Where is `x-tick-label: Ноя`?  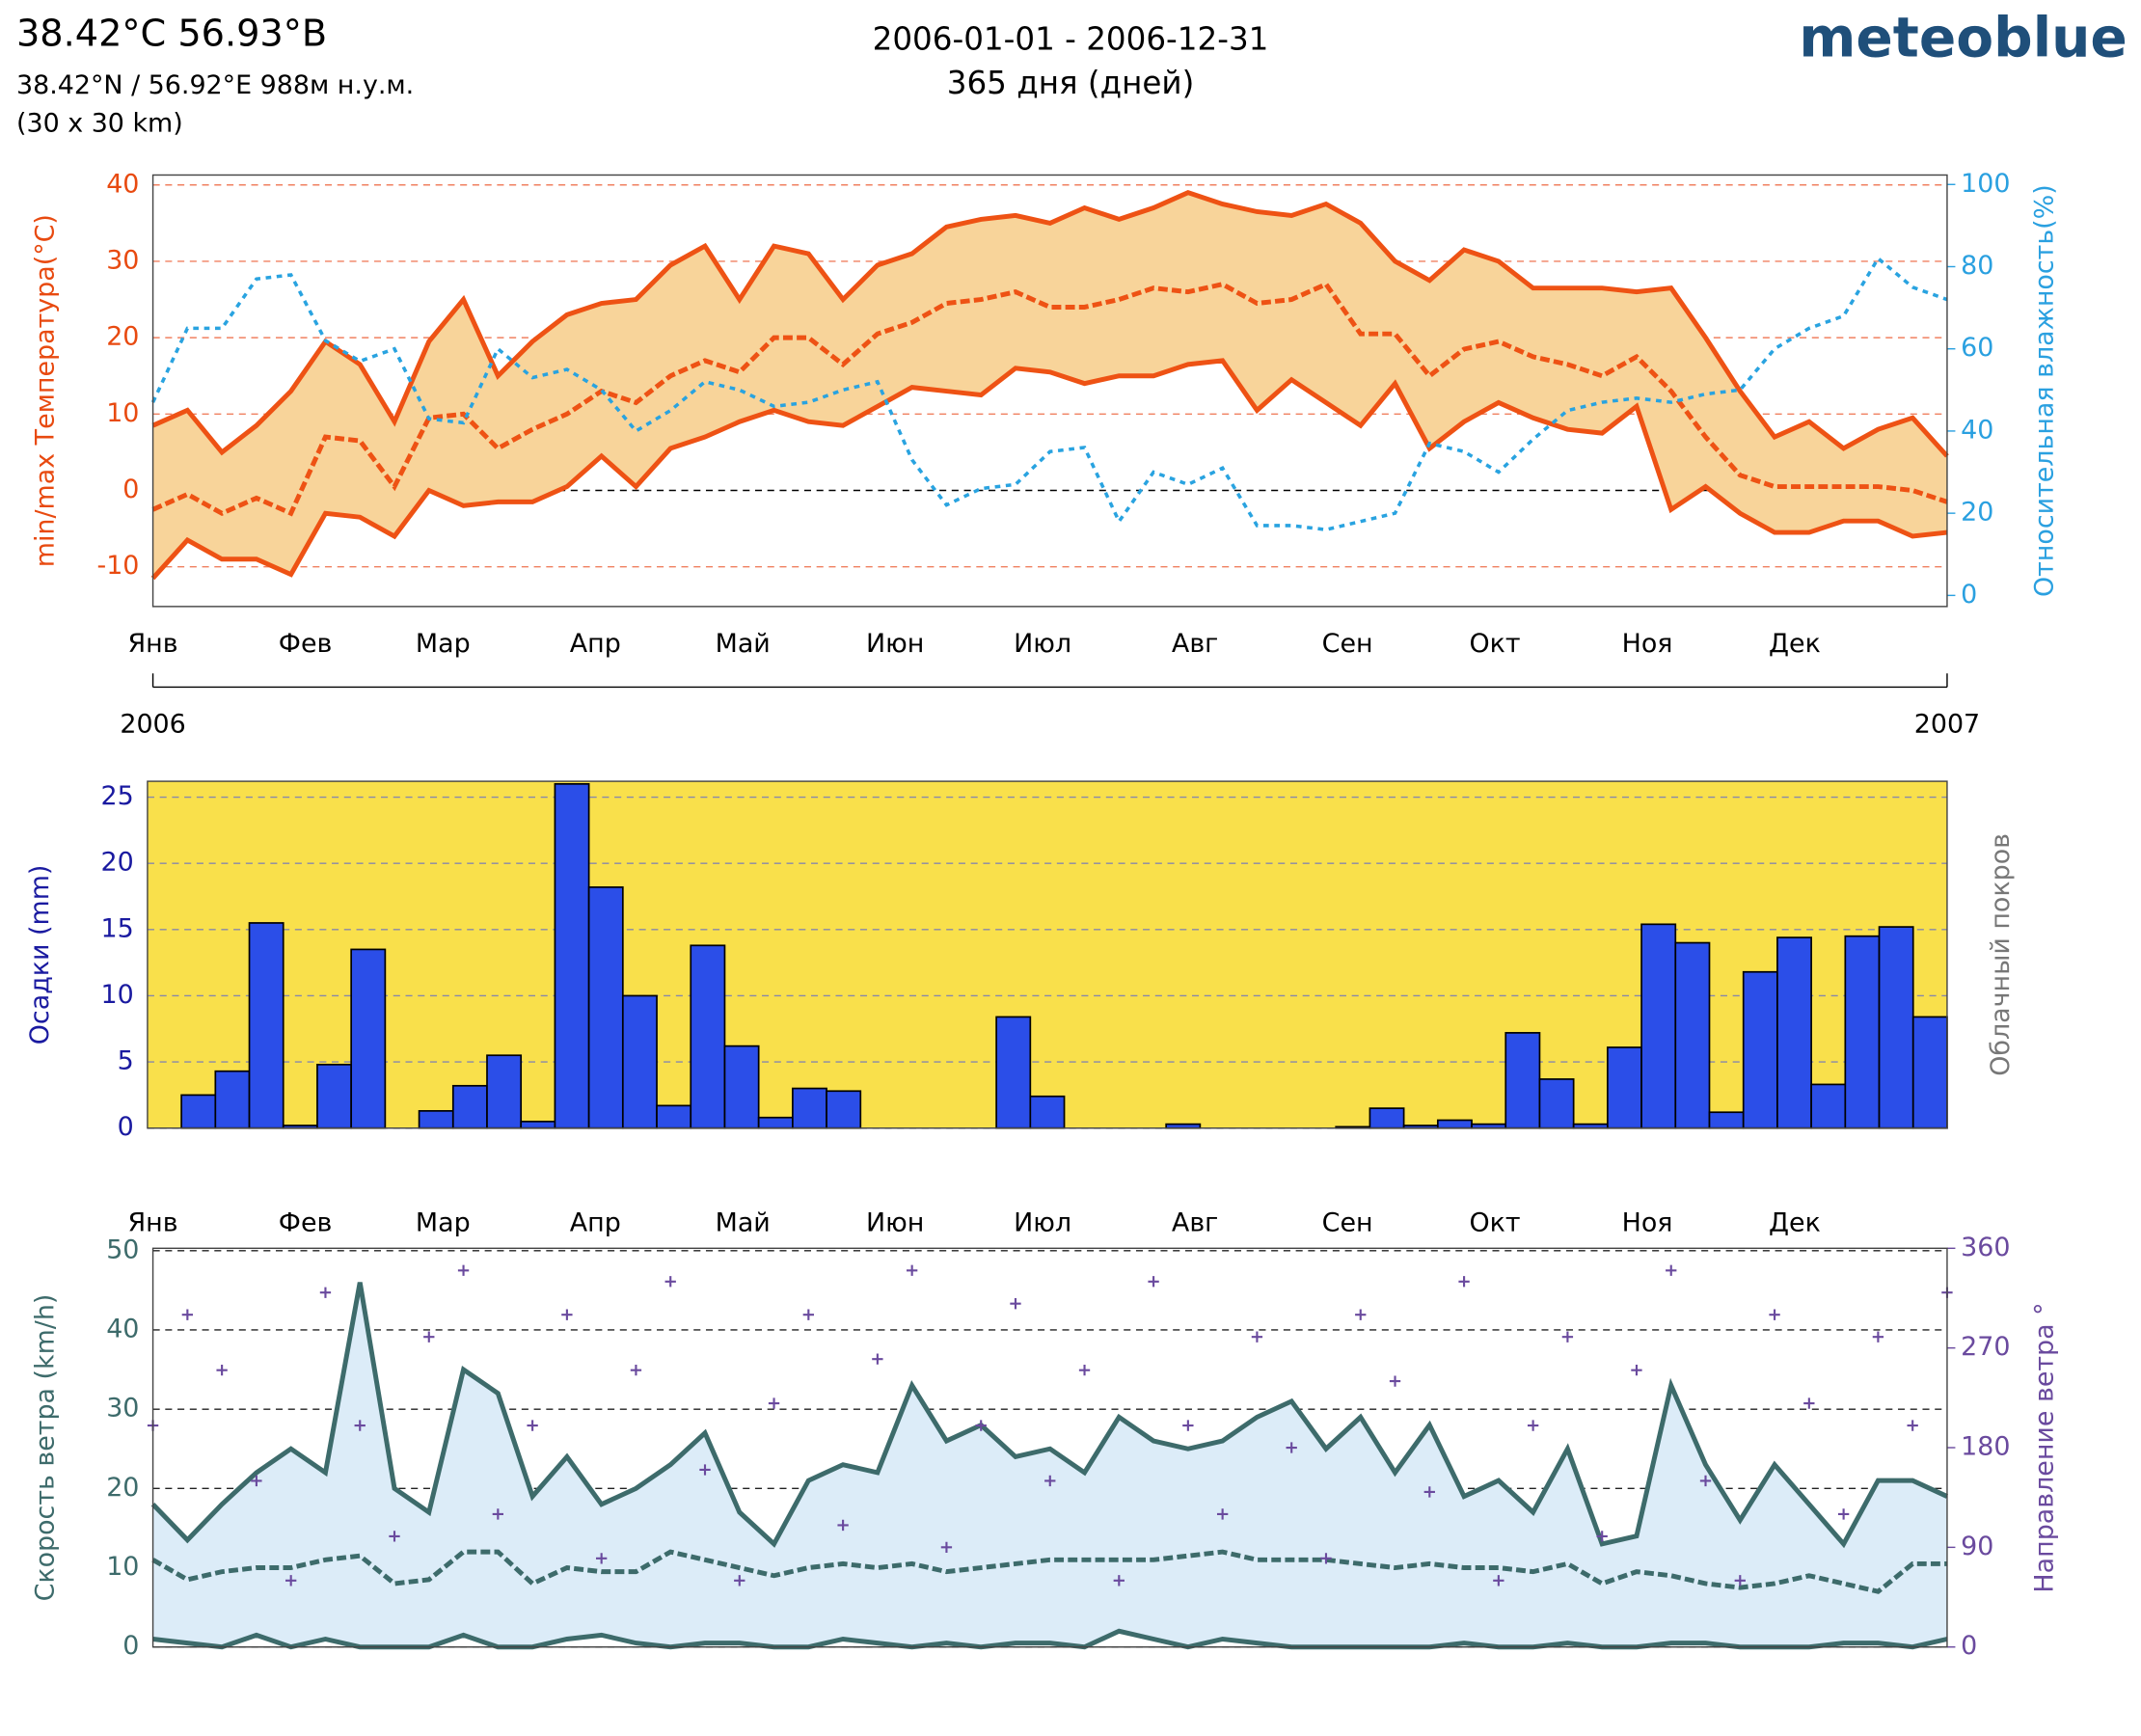 x-tick-label: Ноя is located at coordinates (1648, 644).